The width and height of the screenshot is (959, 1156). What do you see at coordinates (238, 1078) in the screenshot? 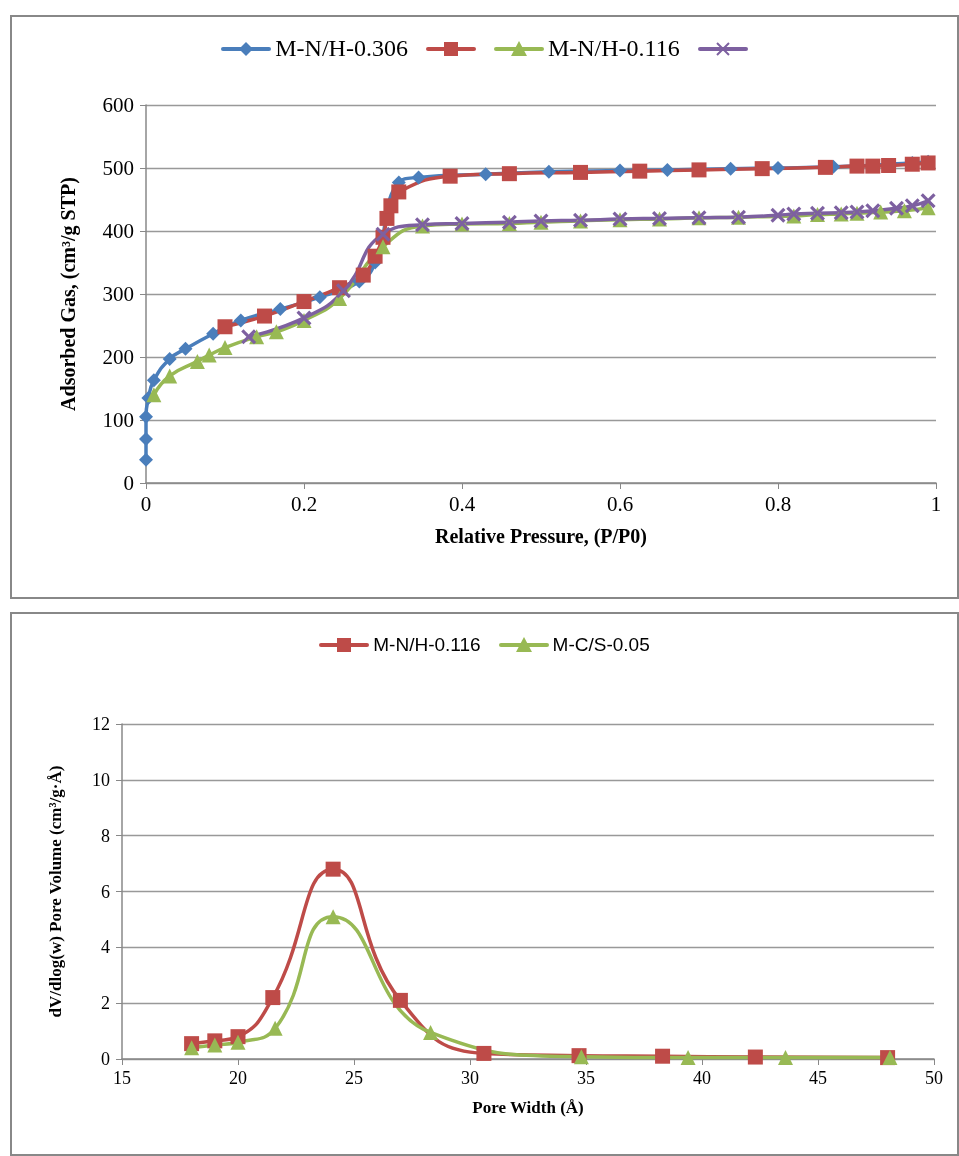
I see `x-tick-label: 20` at bounding box center [238, 1078].